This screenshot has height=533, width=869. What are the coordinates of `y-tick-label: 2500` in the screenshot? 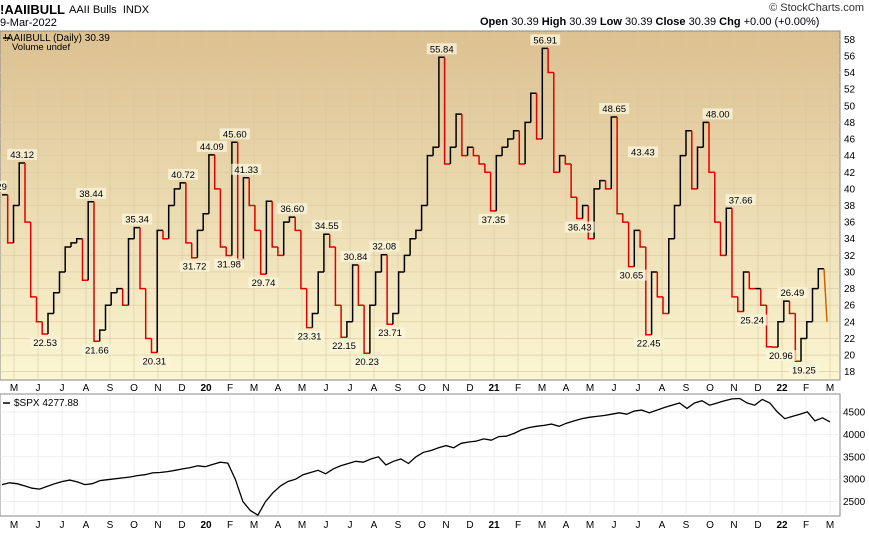 It's located at (854, 502).